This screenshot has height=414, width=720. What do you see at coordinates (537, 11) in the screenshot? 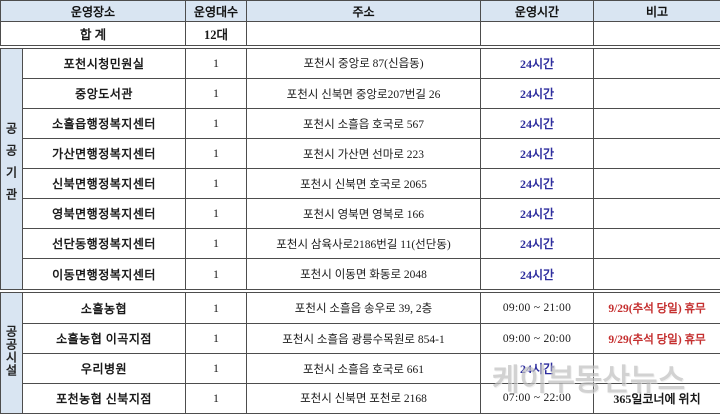
I see `column-header-hours: 운영시간` at bounding box center [537, 11].